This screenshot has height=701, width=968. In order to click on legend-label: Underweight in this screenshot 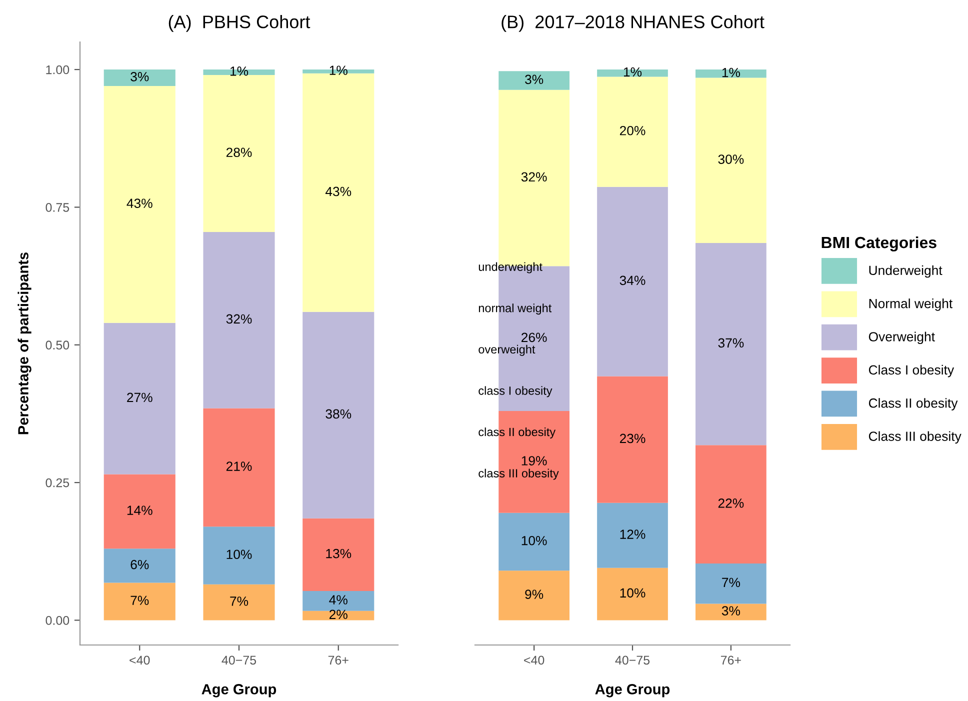, I will do `click(905, 271)`.